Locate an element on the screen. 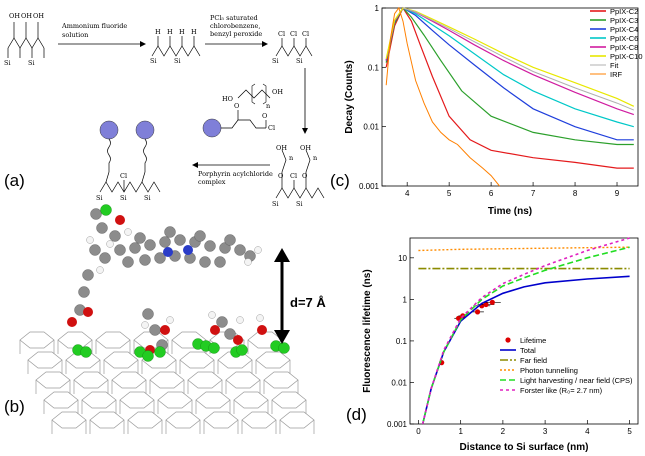 This screenshot has width=645, height=456. legend-label: Lifetime is located at coordinates (533, 340).